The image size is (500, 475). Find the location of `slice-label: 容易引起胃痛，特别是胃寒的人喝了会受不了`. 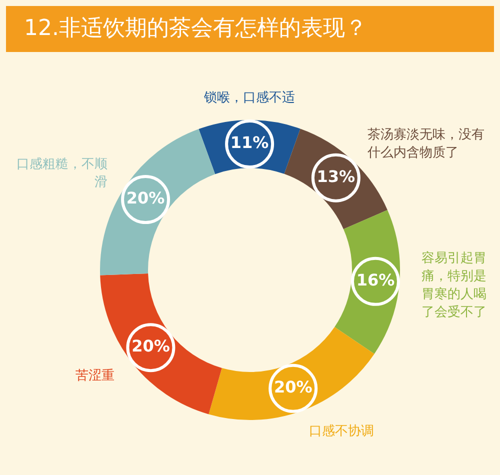

slice-label: 容易引起胃痛，特别是胃寒的人喝了会受不了 is located at coordinates (453, 285).